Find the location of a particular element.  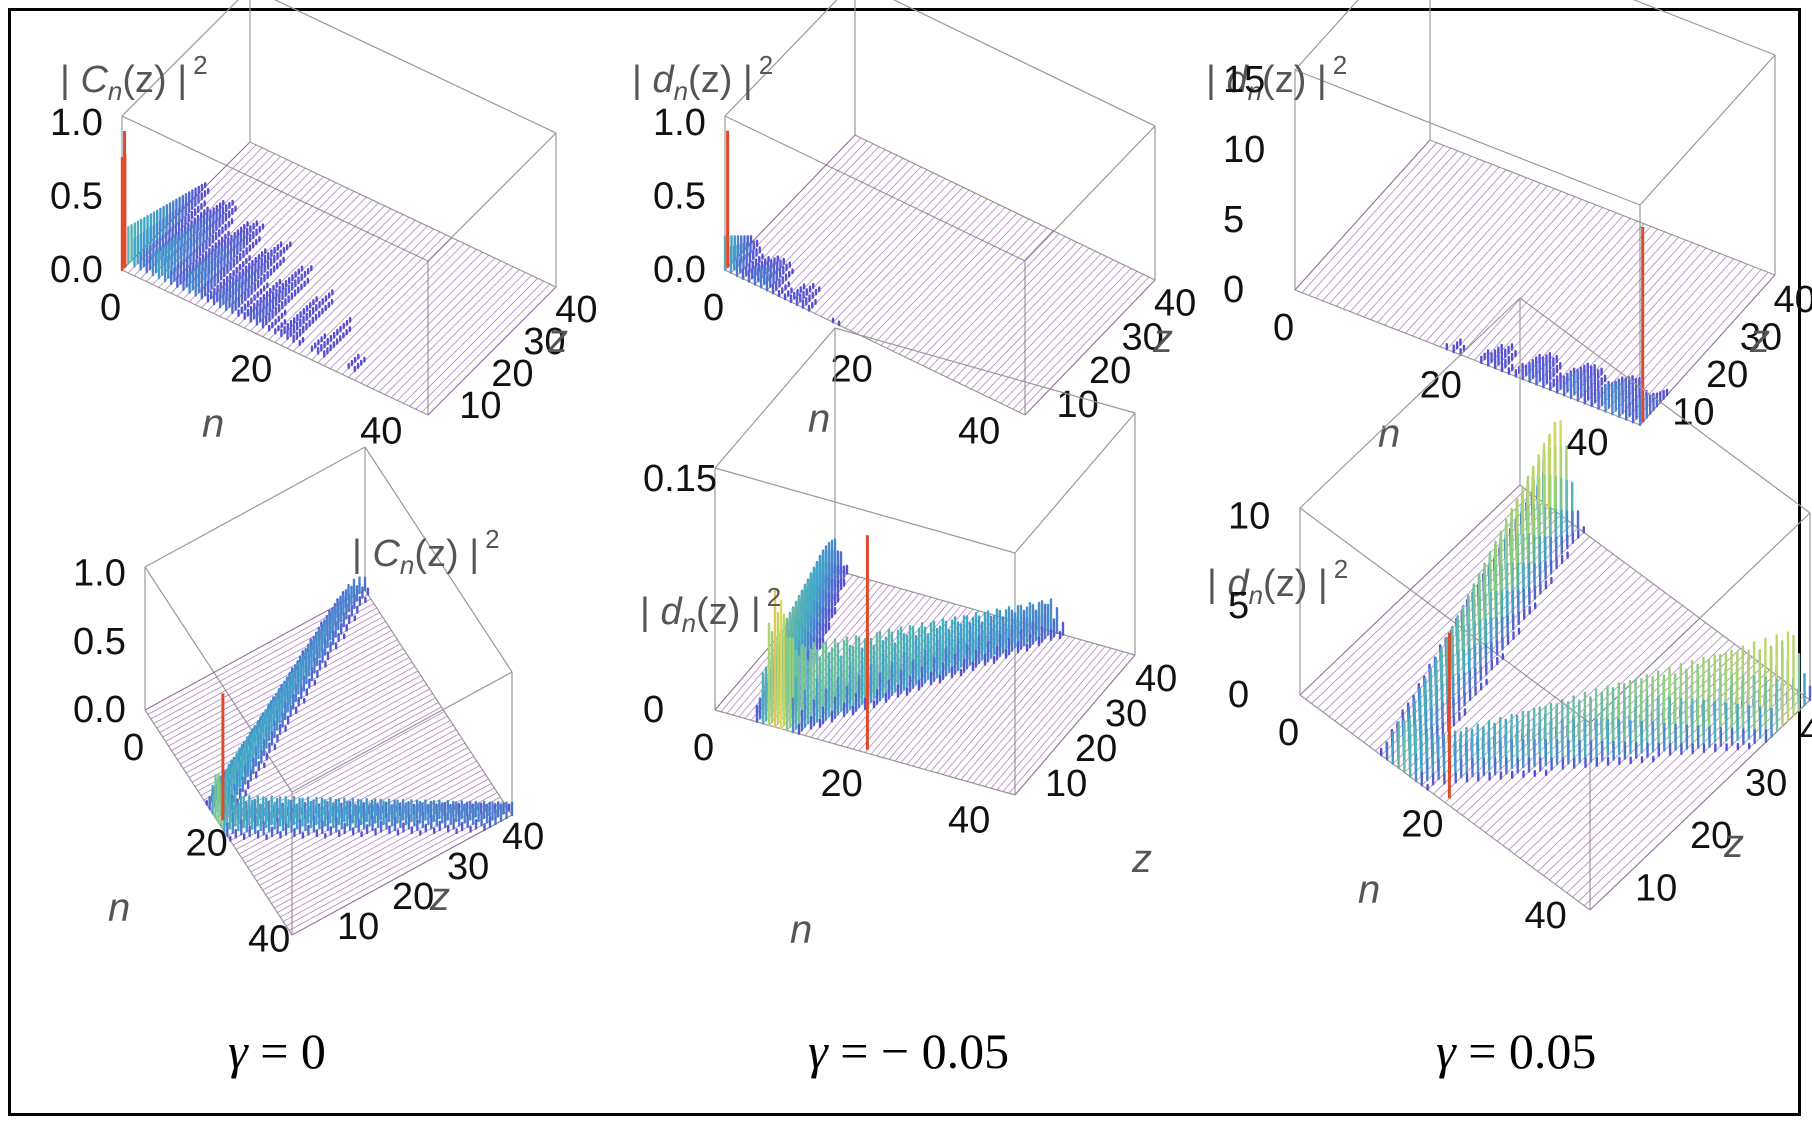

vertical-tick-label: 10 is located at coordinates (1244, 150).